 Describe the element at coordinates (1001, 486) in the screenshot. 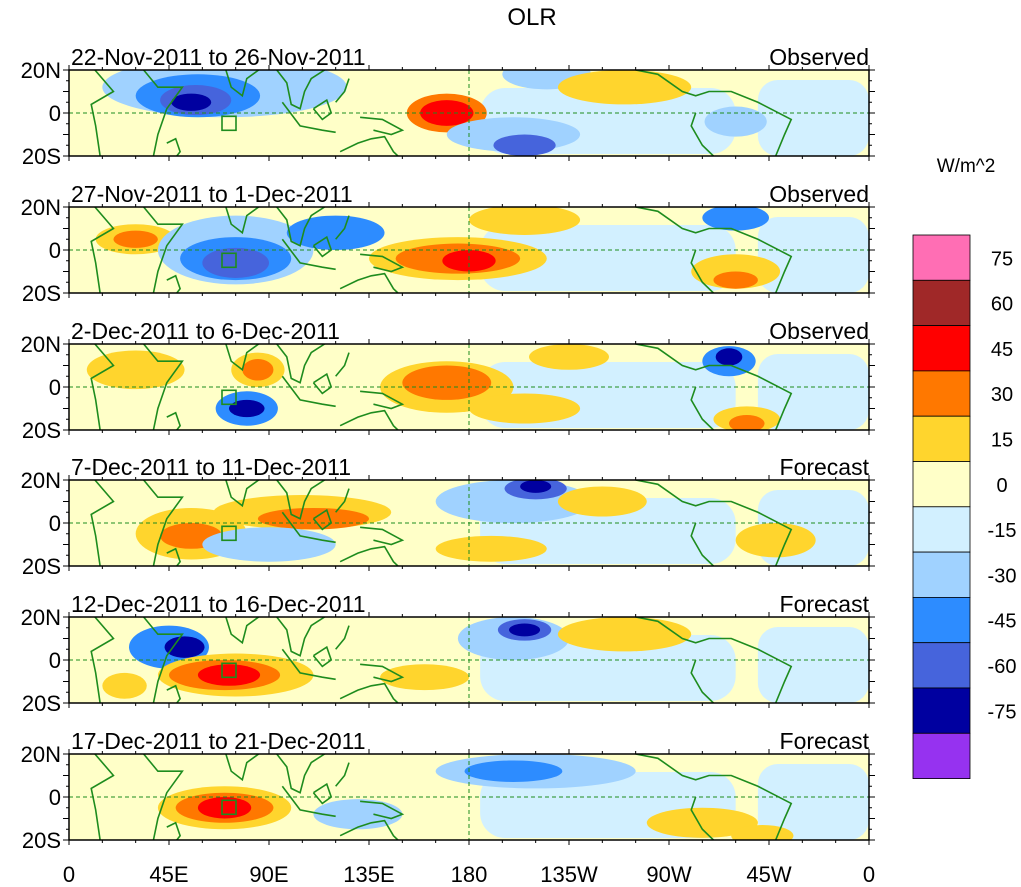

I see `colorbar-label: 0` at that location.